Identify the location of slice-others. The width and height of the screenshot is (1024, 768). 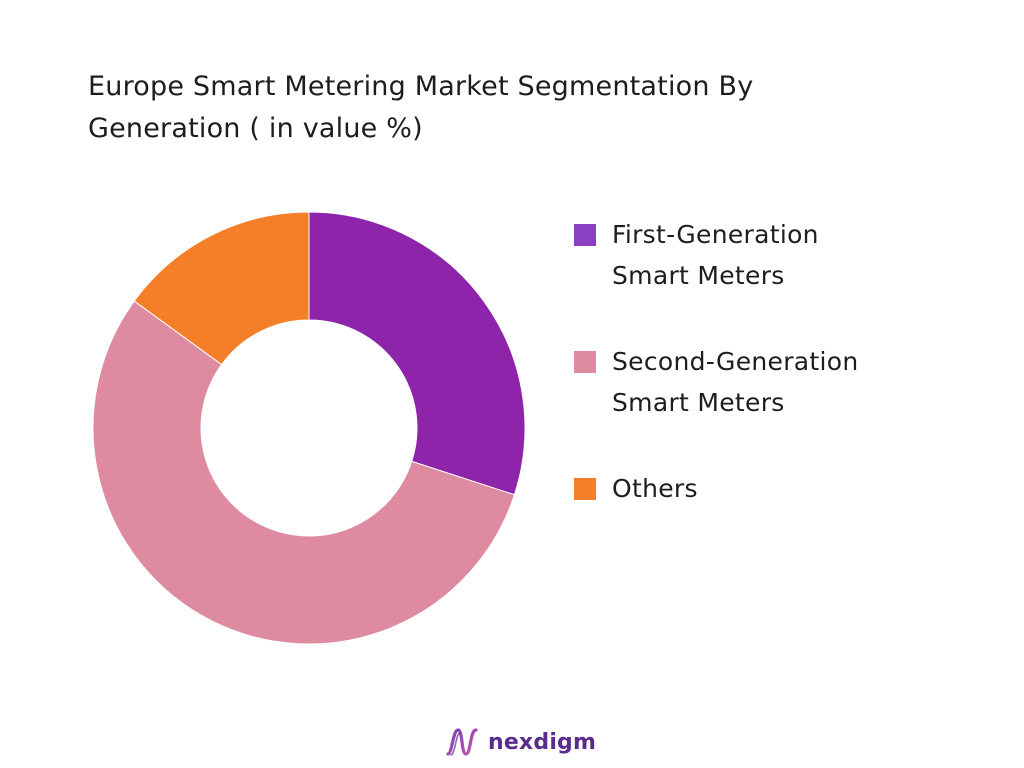
(221, 288).